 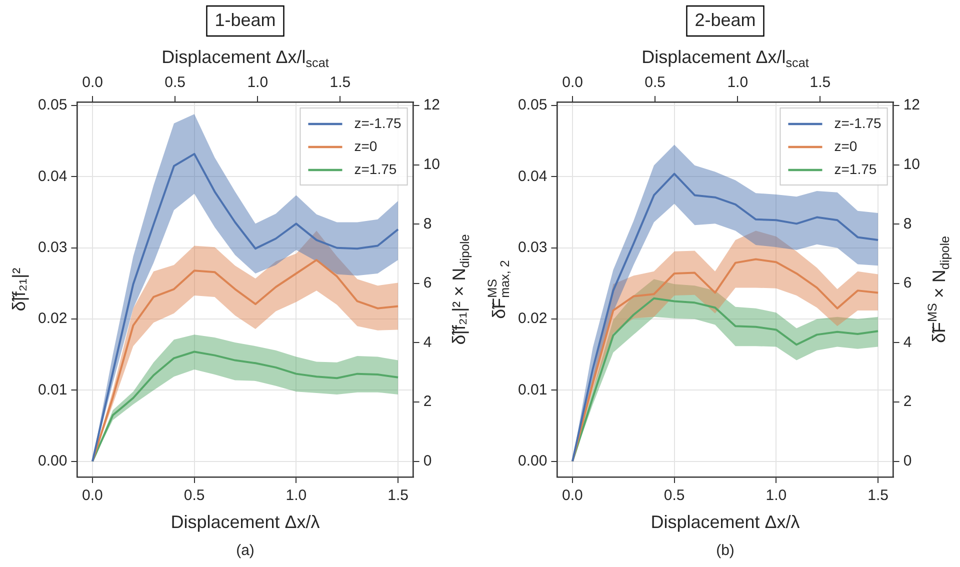 What do you see at coordinates (245, 551) in the screenshot?
I see `text: (a)` at bounding box center [245, 551].